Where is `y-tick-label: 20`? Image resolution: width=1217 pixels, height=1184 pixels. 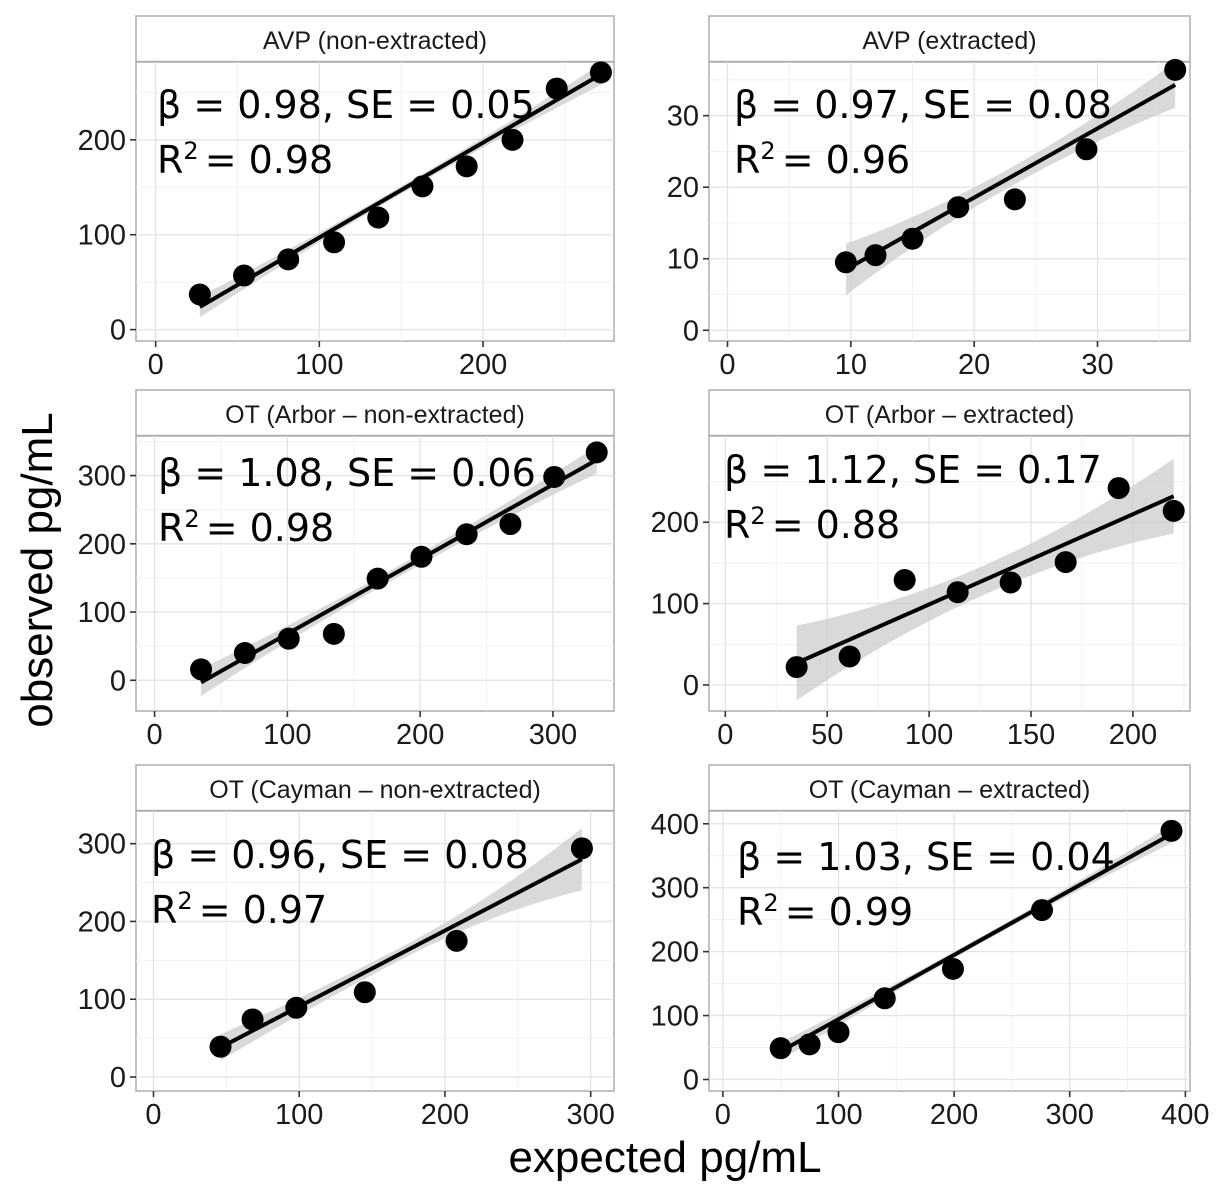
y-tick-label: 20 is located at coordinates (683, 188).